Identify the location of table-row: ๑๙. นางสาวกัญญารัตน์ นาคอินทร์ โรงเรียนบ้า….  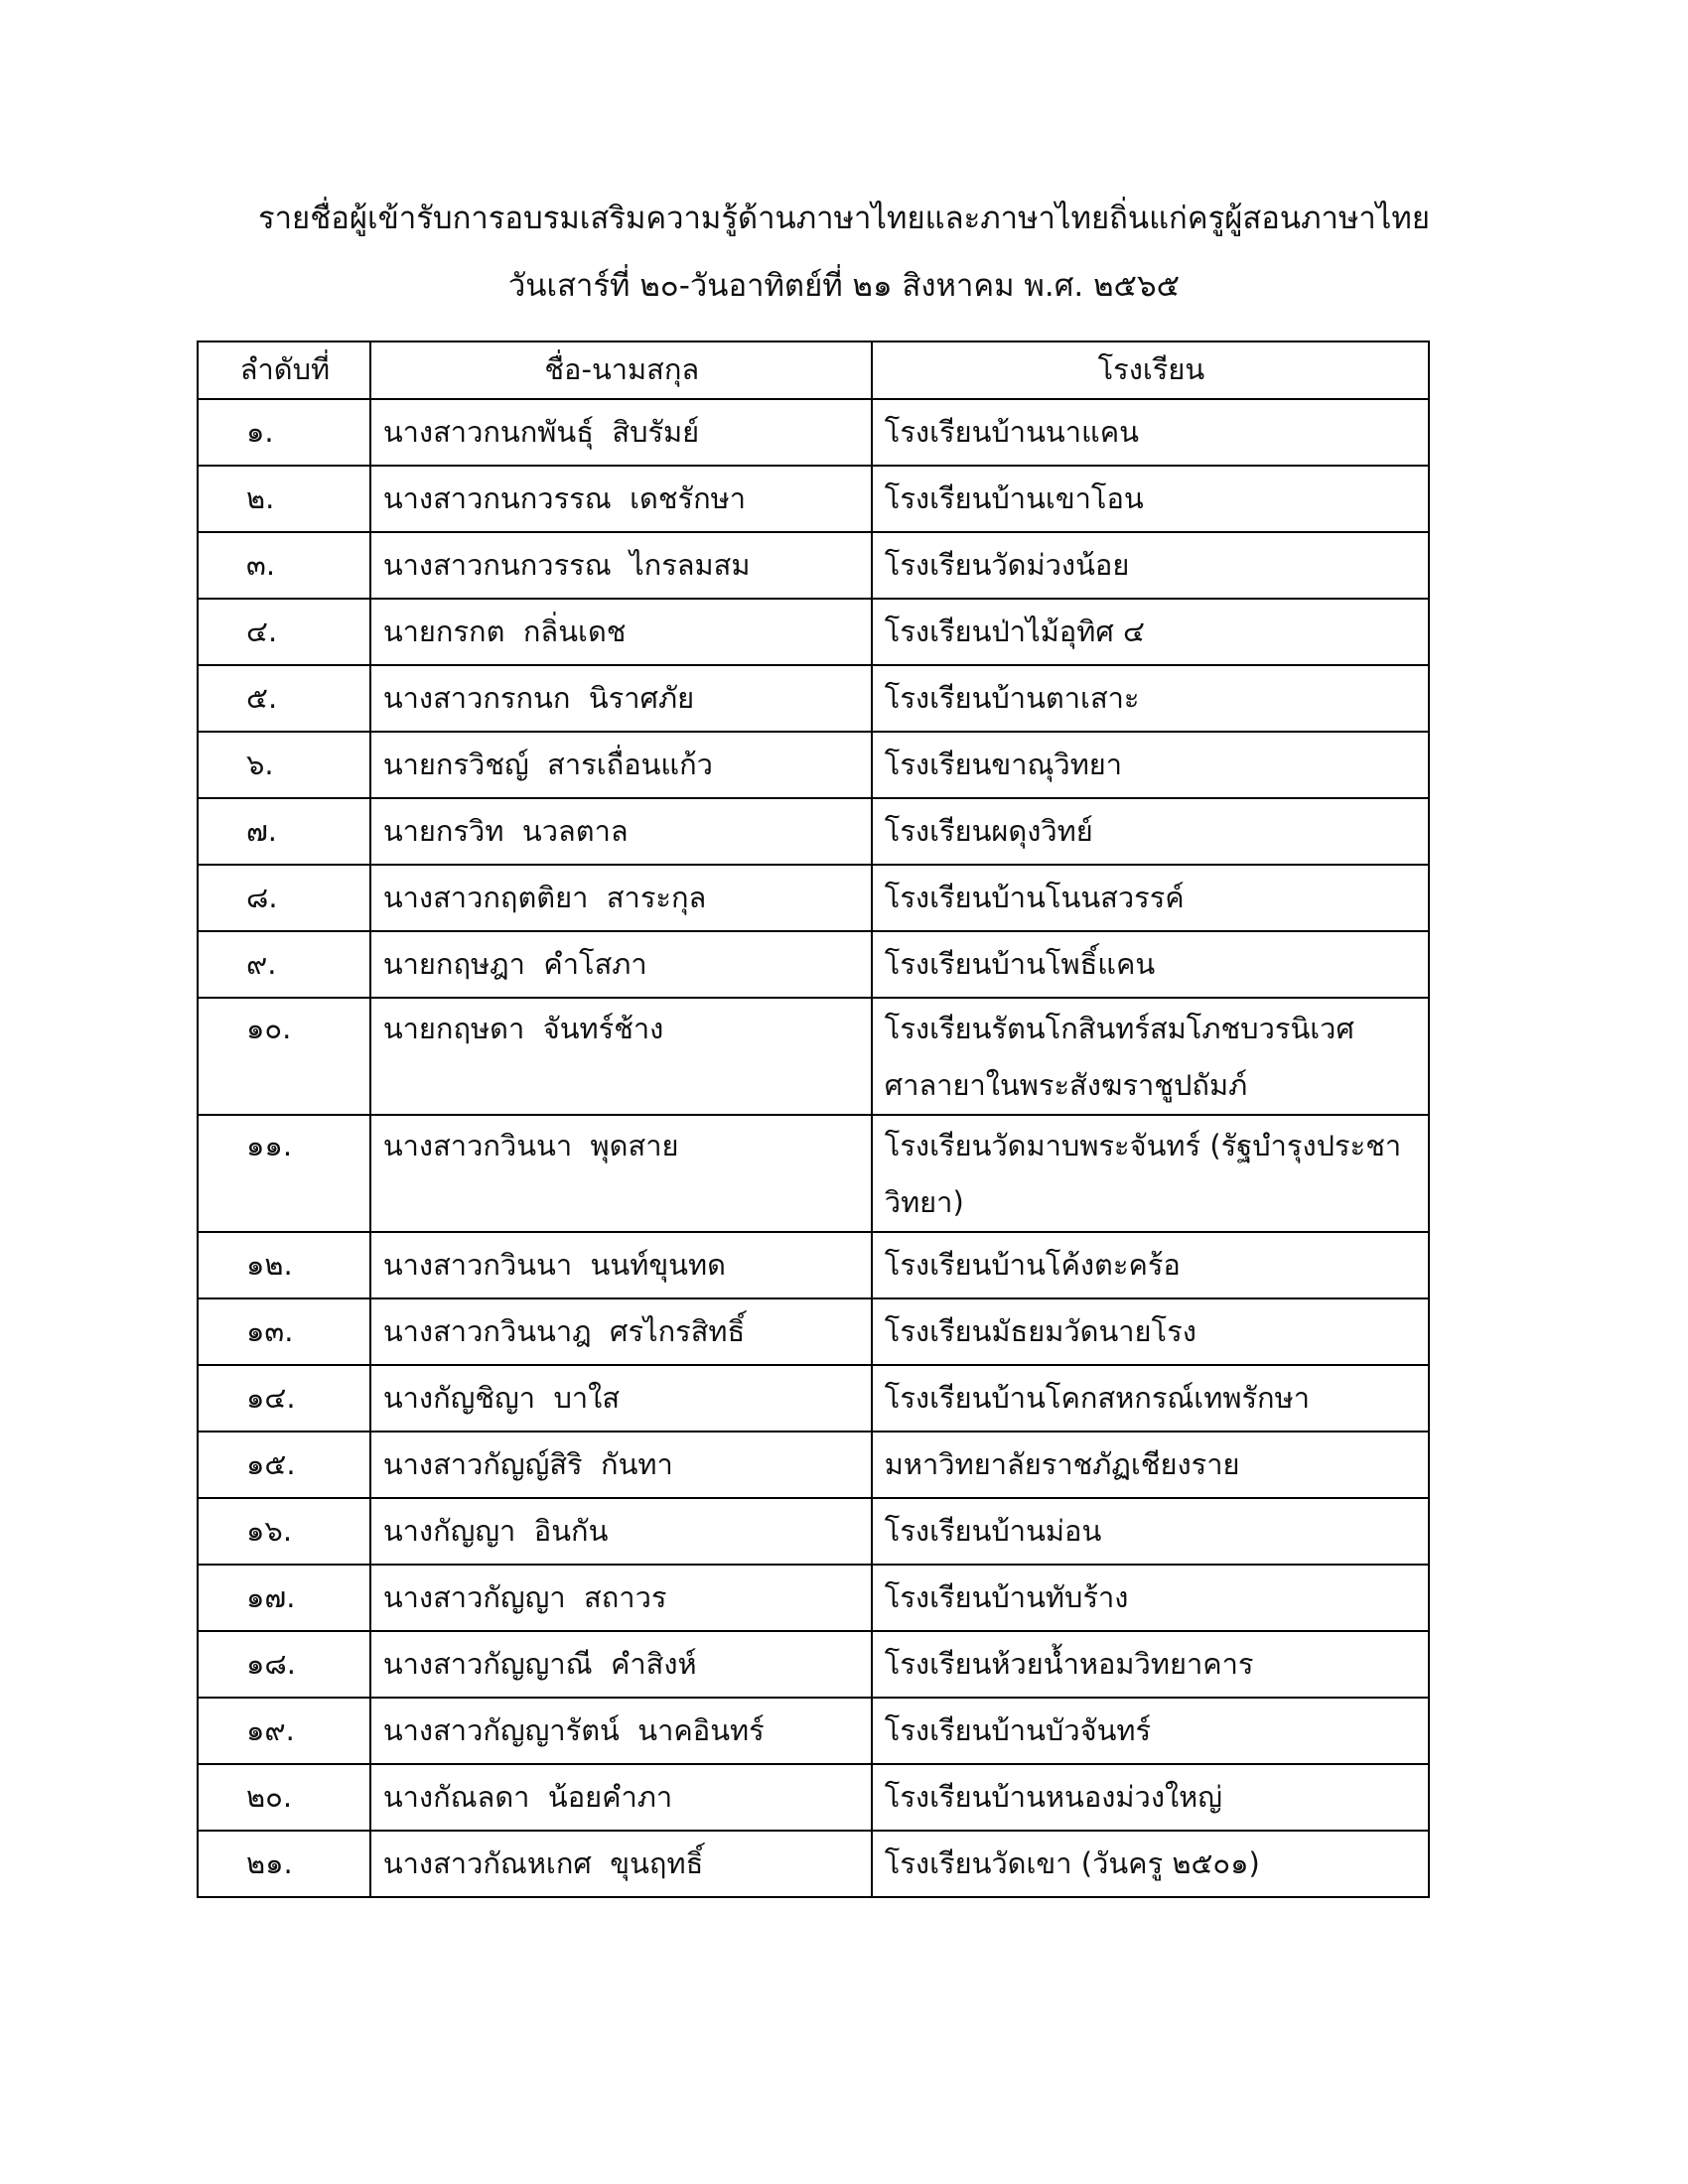
(814, 1731).